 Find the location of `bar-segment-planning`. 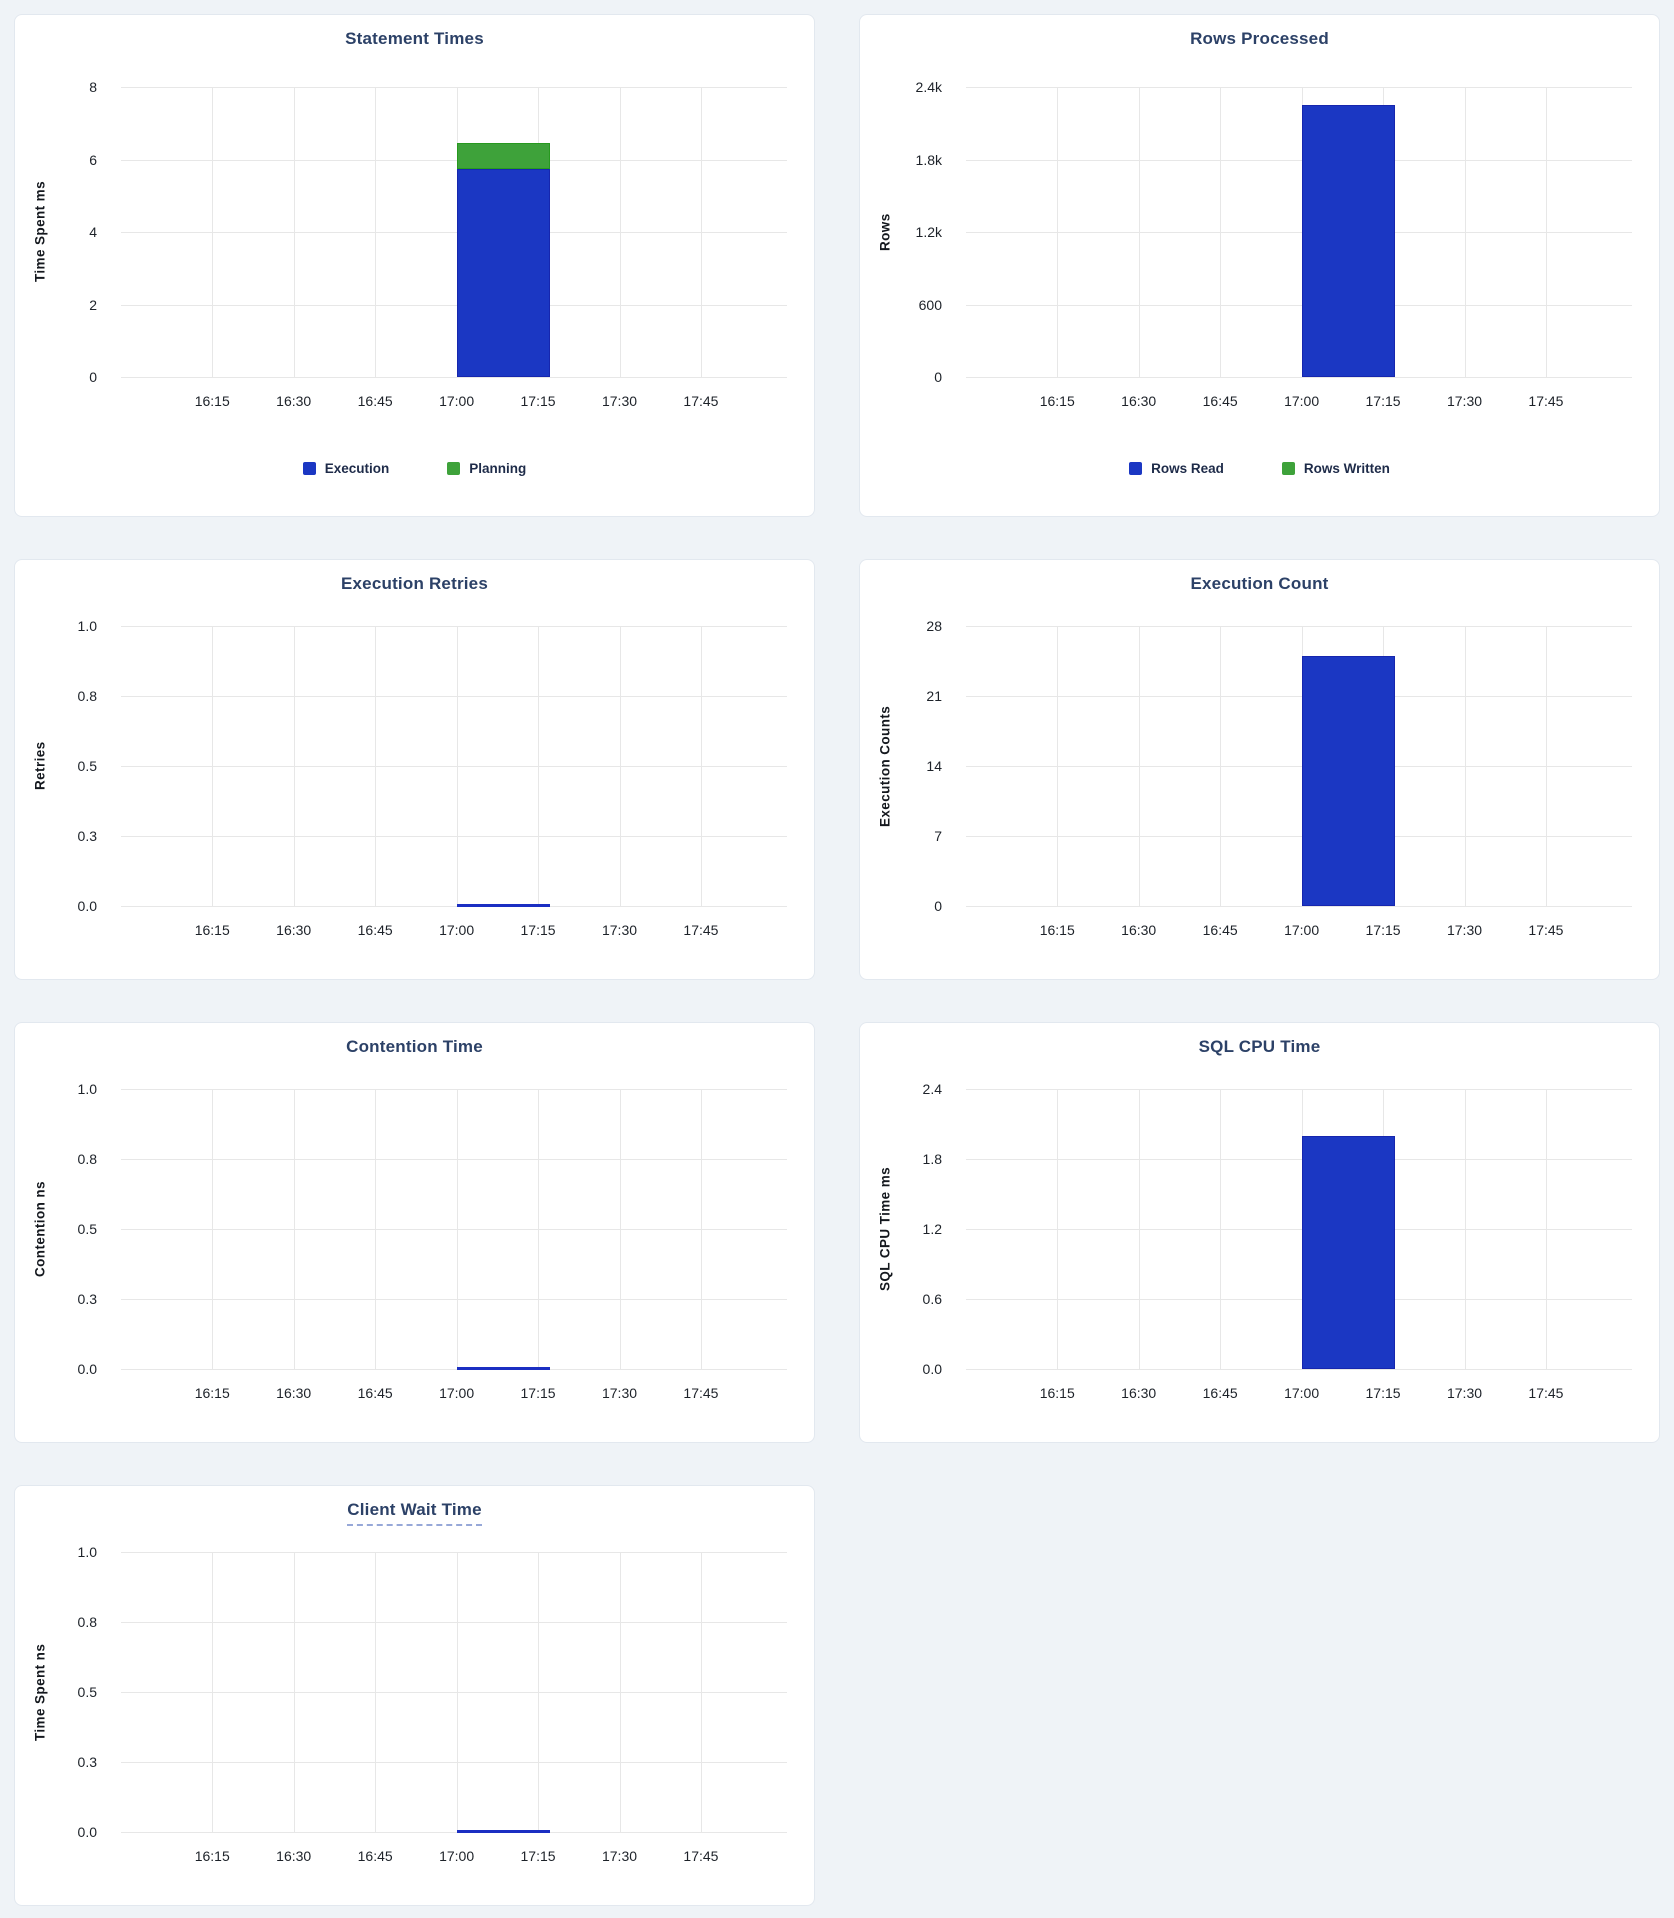

bar-segment-planning is located at coordinates (503, 156).